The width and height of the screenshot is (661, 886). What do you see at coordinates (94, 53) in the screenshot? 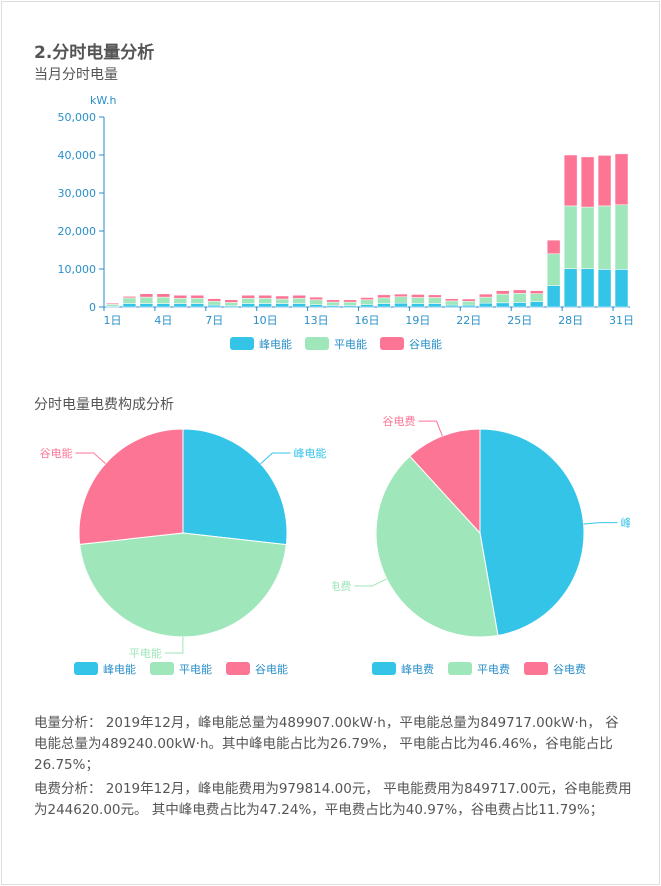
I see `page-title: 2.分时电量分析` at bounding box center [94, 53].